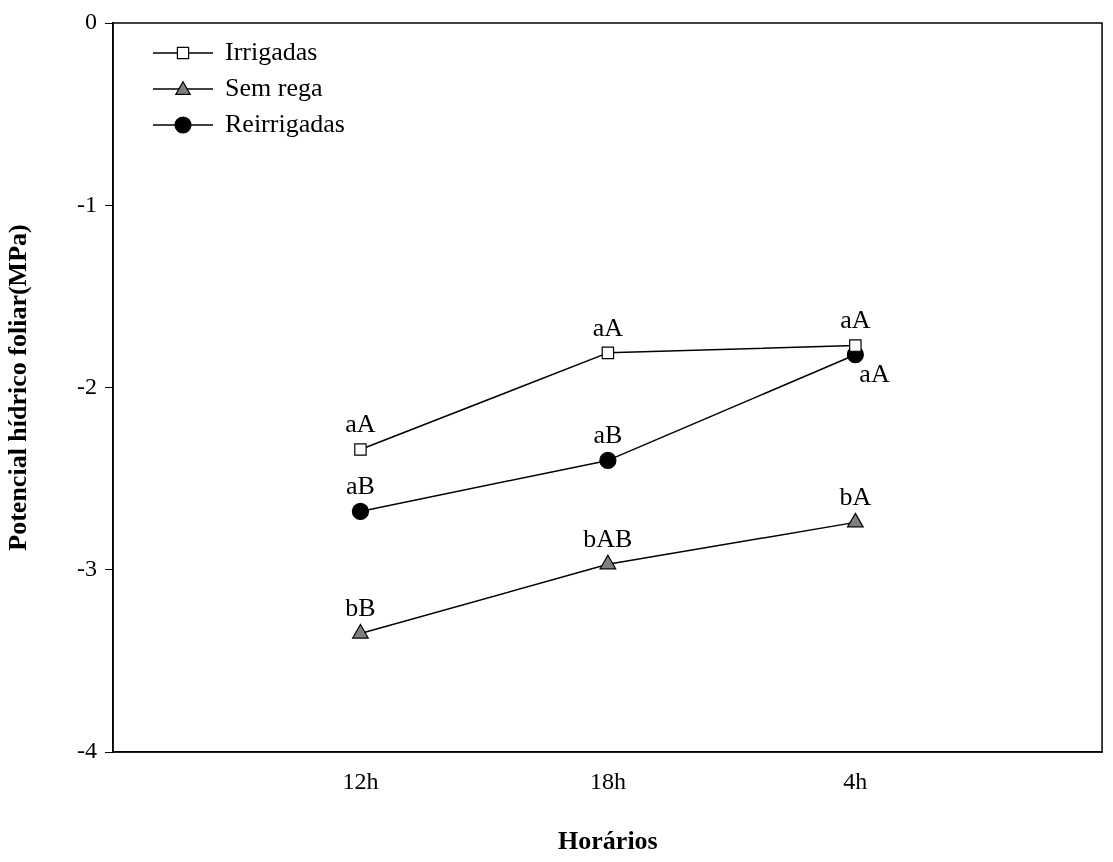  I want to click on x-tick-label: 4h, so click(855, 780).